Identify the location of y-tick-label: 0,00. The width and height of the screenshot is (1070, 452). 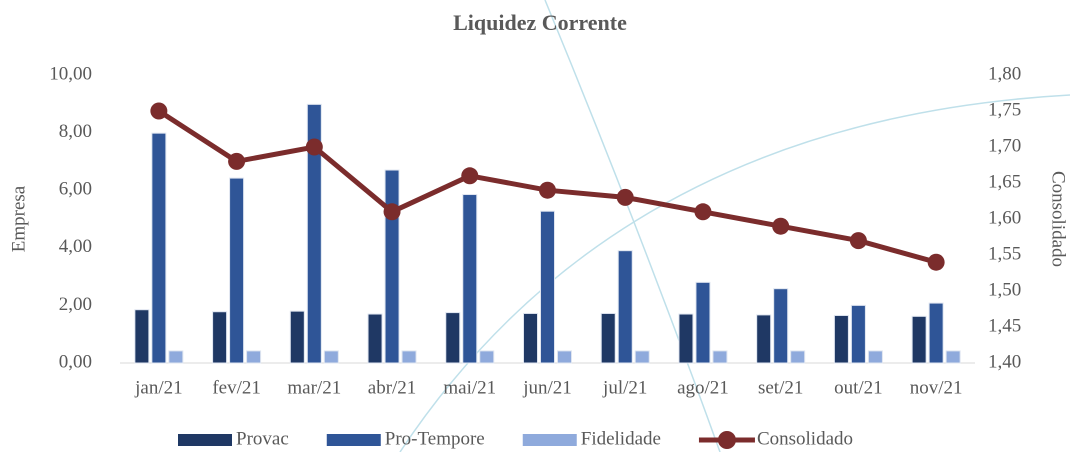
(75, 361).